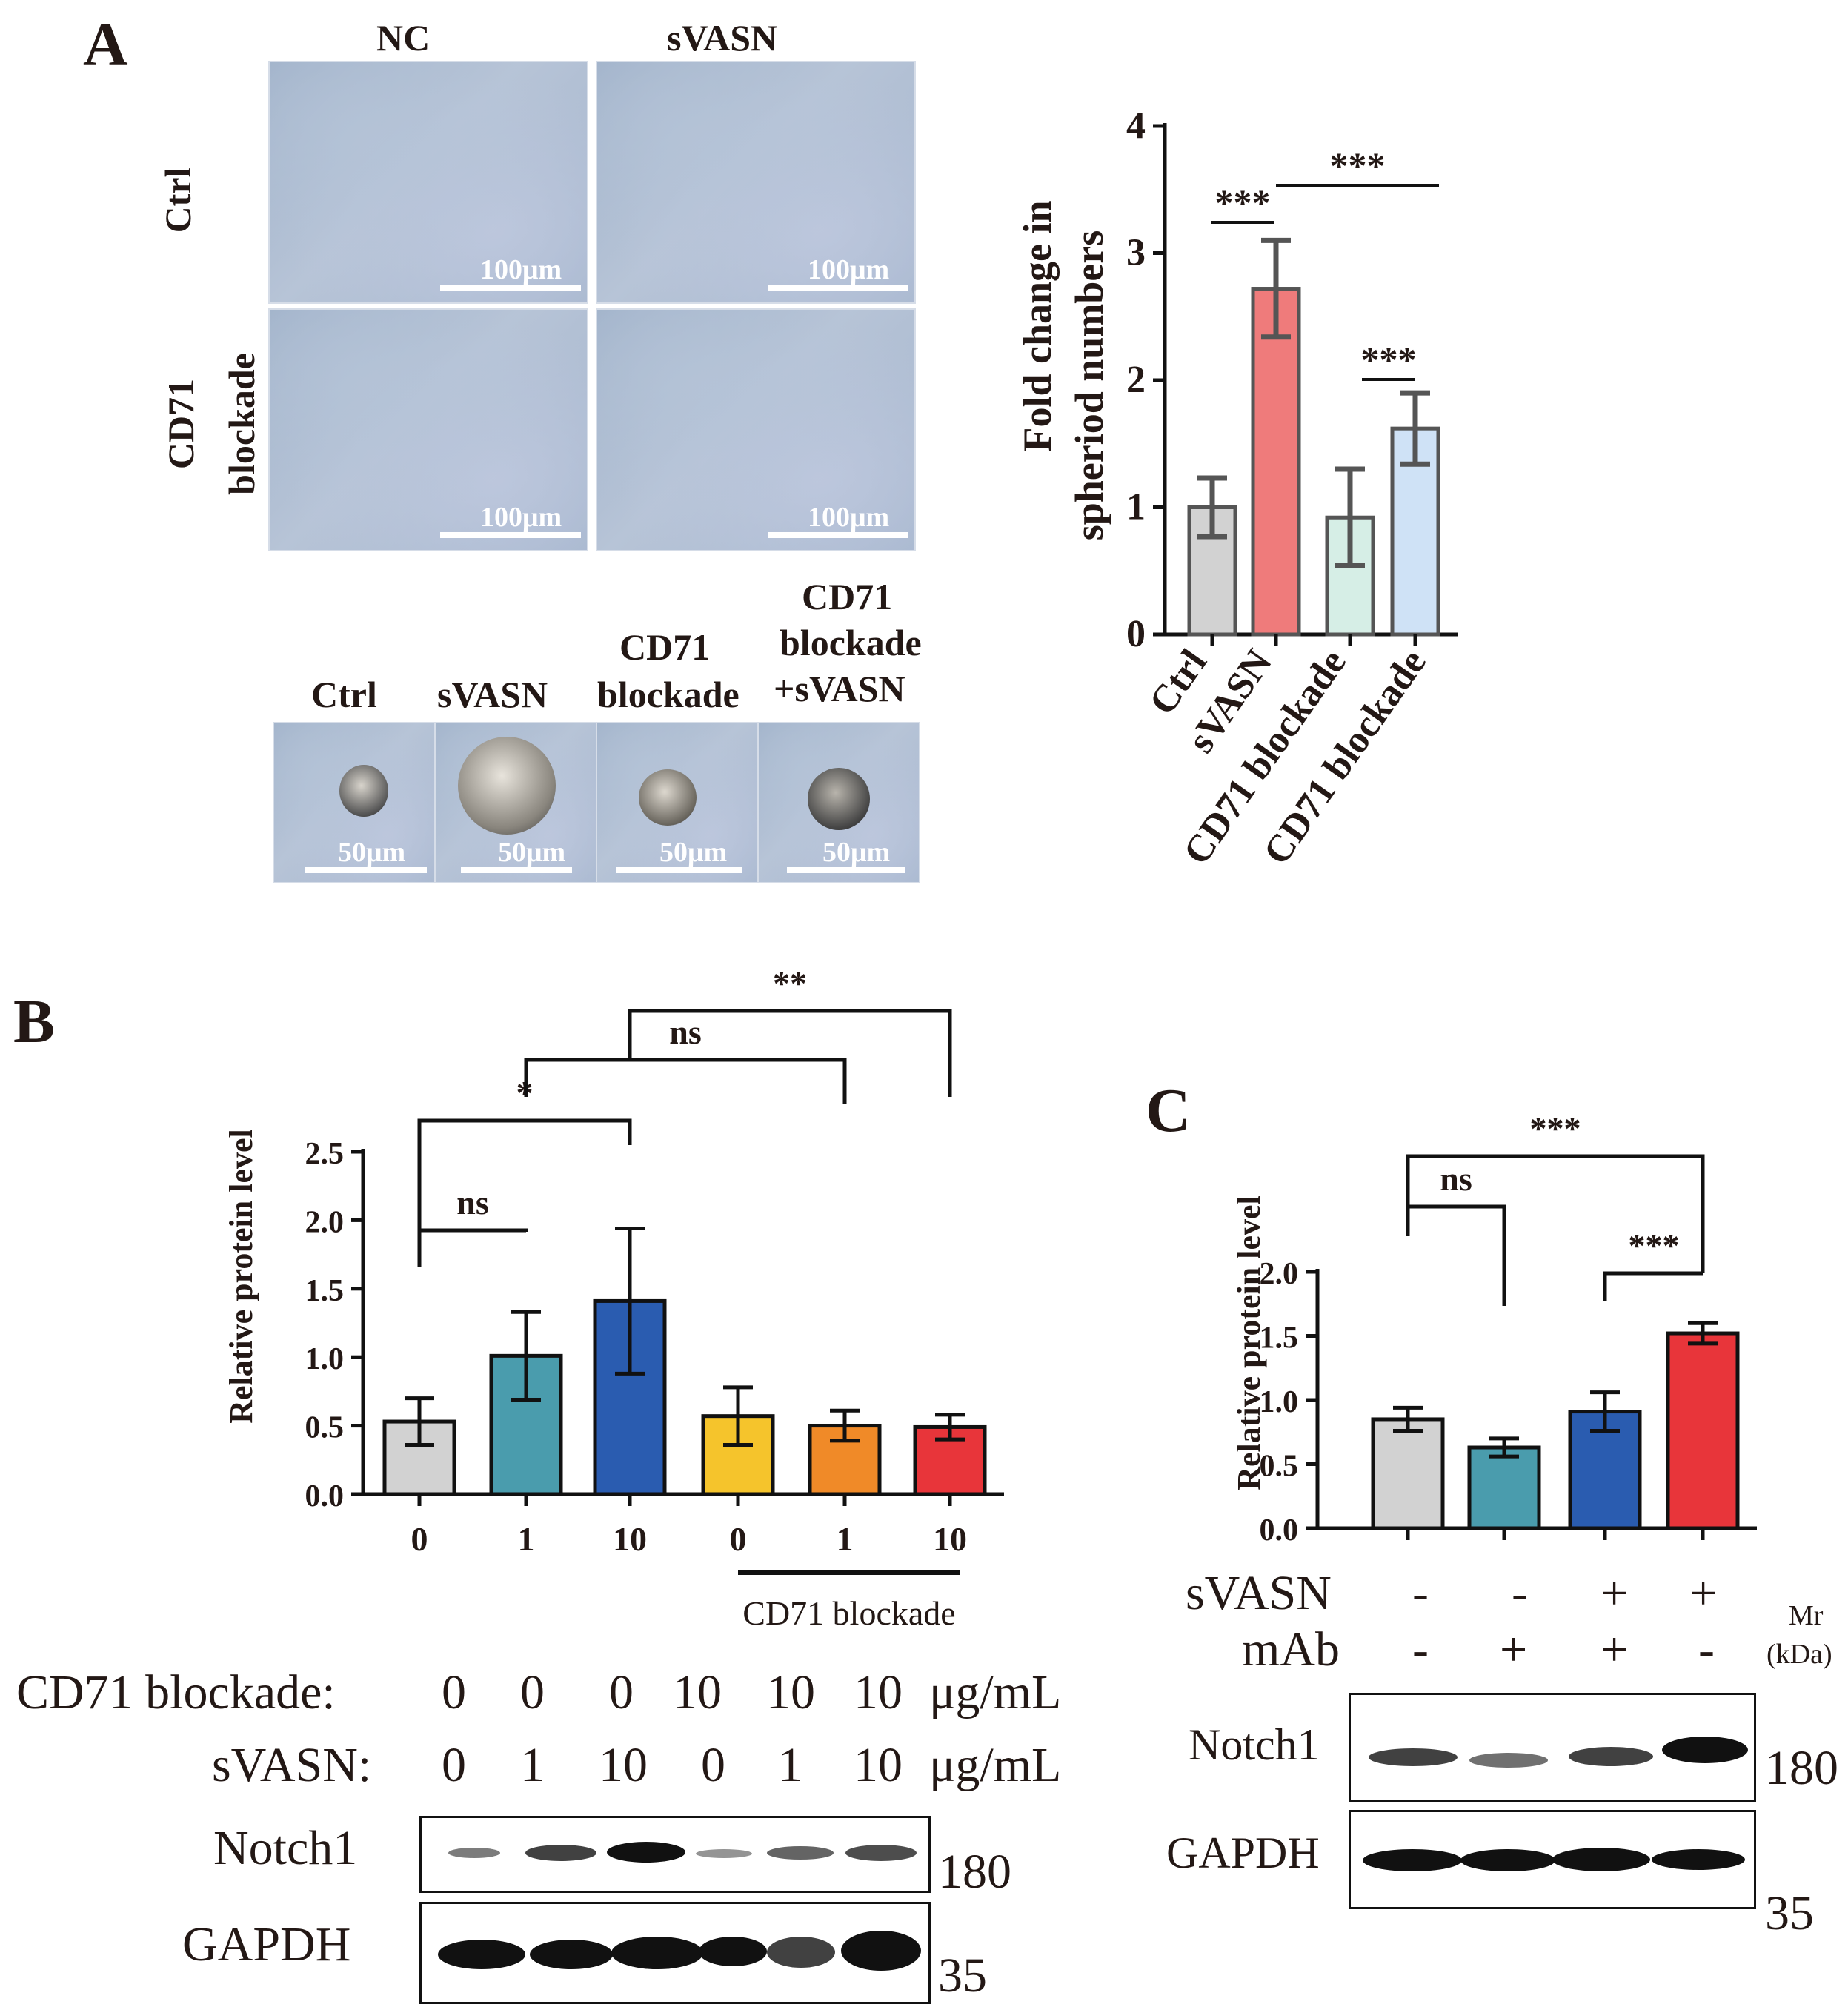 The width and height of the screenshot is (1848, 2010). Describe the element at coordinates (1789, 1913) in the screenshot. I see `c-band2-mw: 35` at that location.